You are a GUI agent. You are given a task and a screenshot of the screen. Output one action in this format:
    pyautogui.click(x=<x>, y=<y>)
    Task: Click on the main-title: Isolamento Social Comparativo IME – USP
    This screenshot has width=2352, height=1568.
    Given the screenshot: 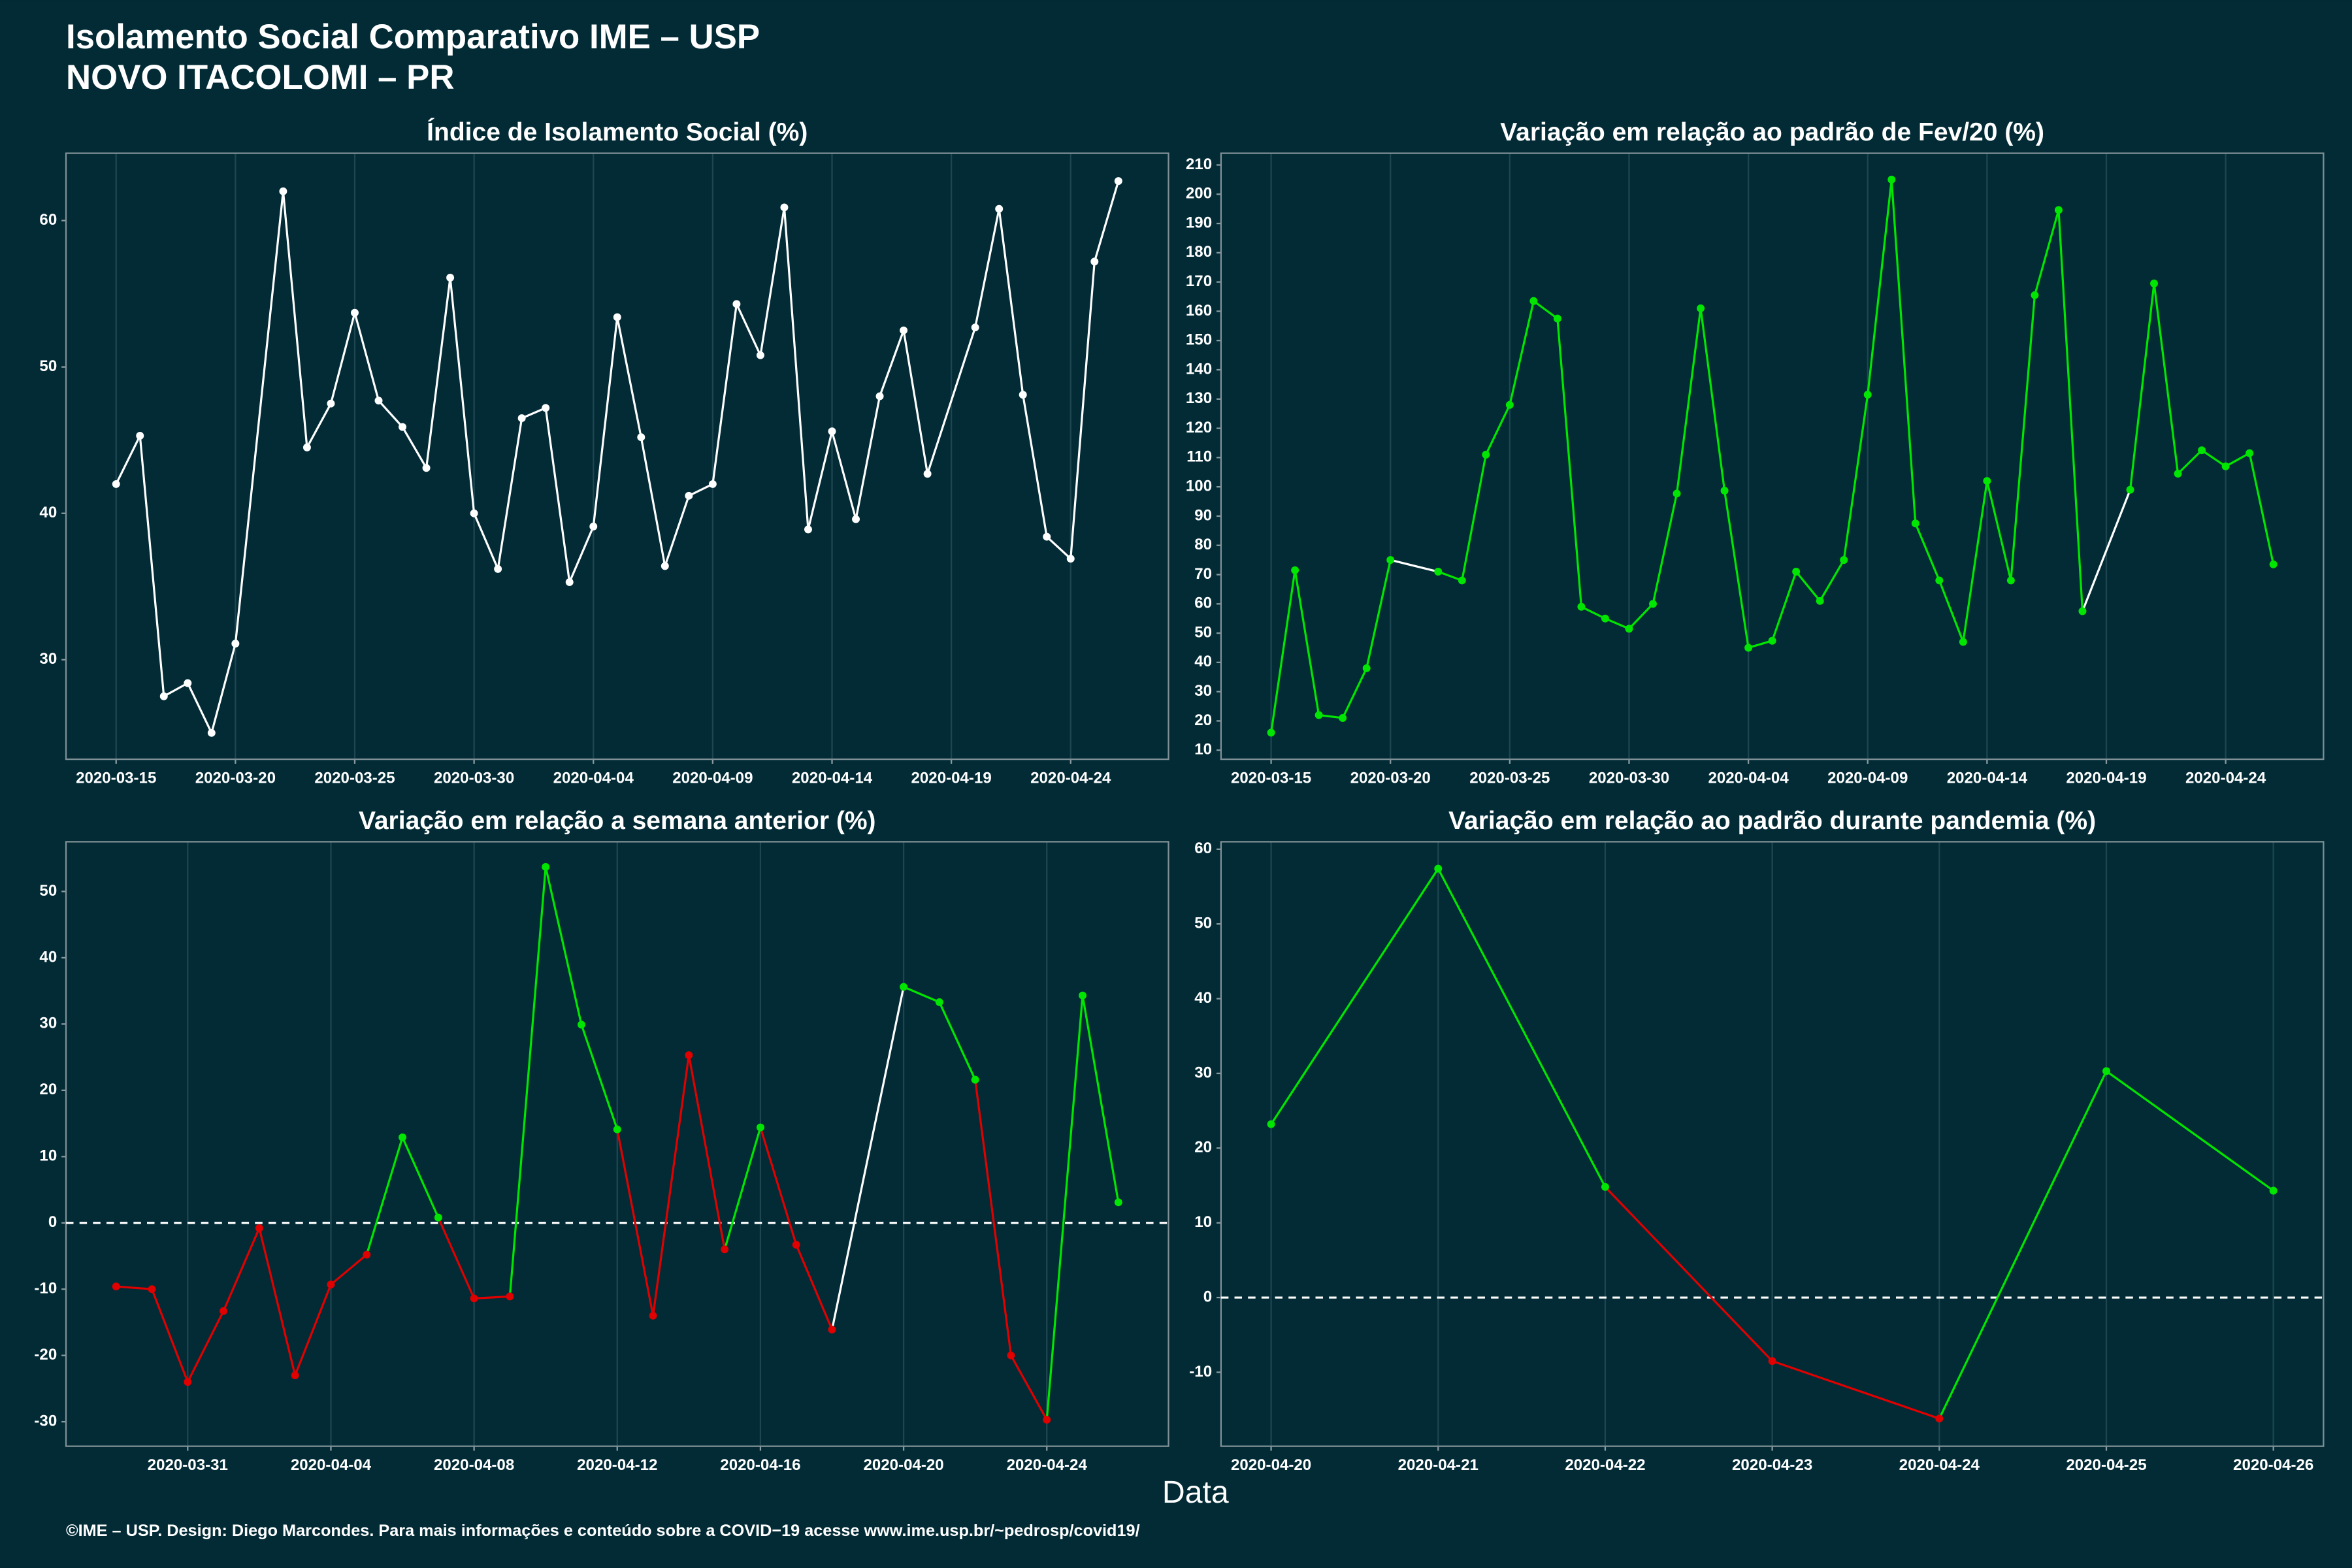 What is the action you would take?
    pyautogui.click(x=413, y=37)
    